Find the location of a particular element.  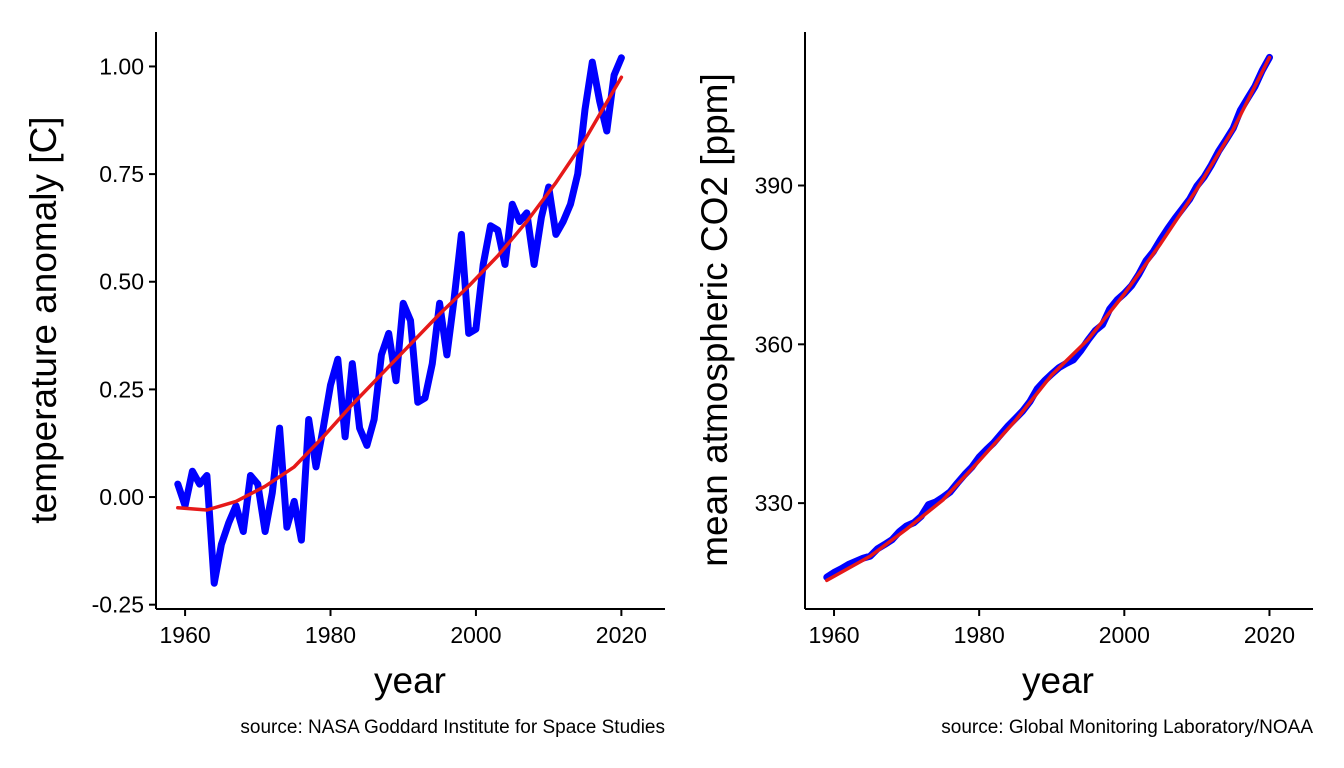

temperature-y-tick-label: 0.25 is located at coordinates (121, 389).